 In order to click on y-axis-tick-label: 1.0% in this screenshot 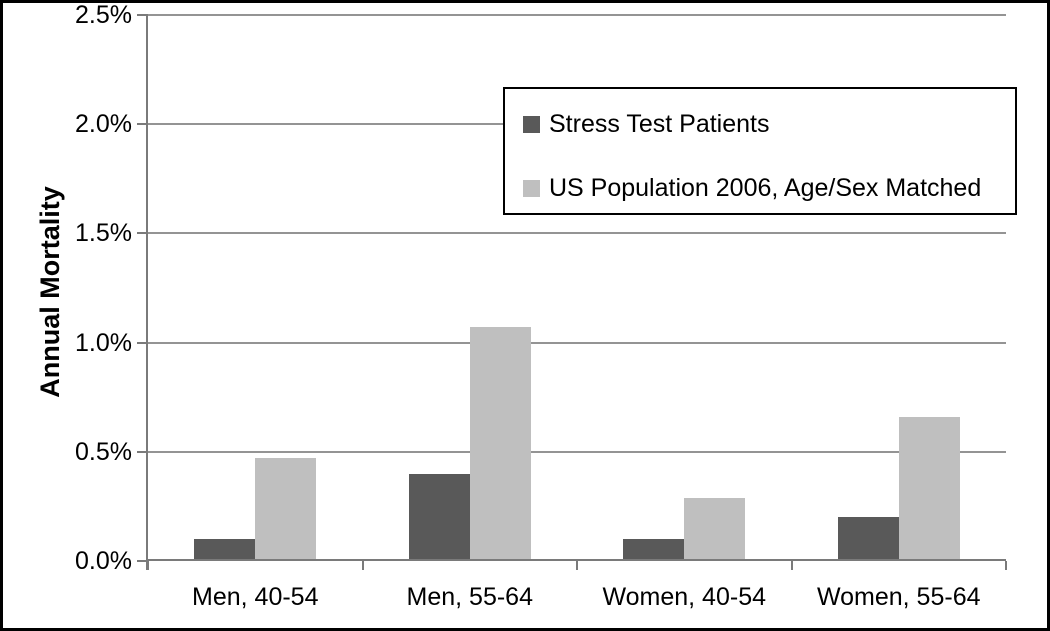, I will do `click(103, 342)`.